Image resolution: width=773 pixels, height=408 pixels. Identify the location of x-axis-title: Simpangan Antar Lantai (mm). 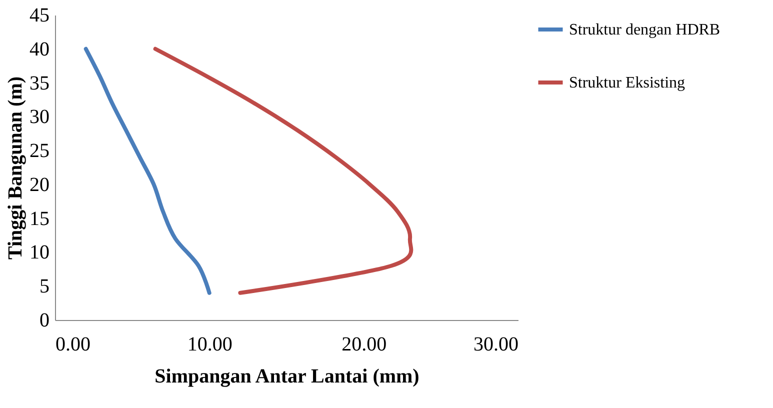
(287, 377).